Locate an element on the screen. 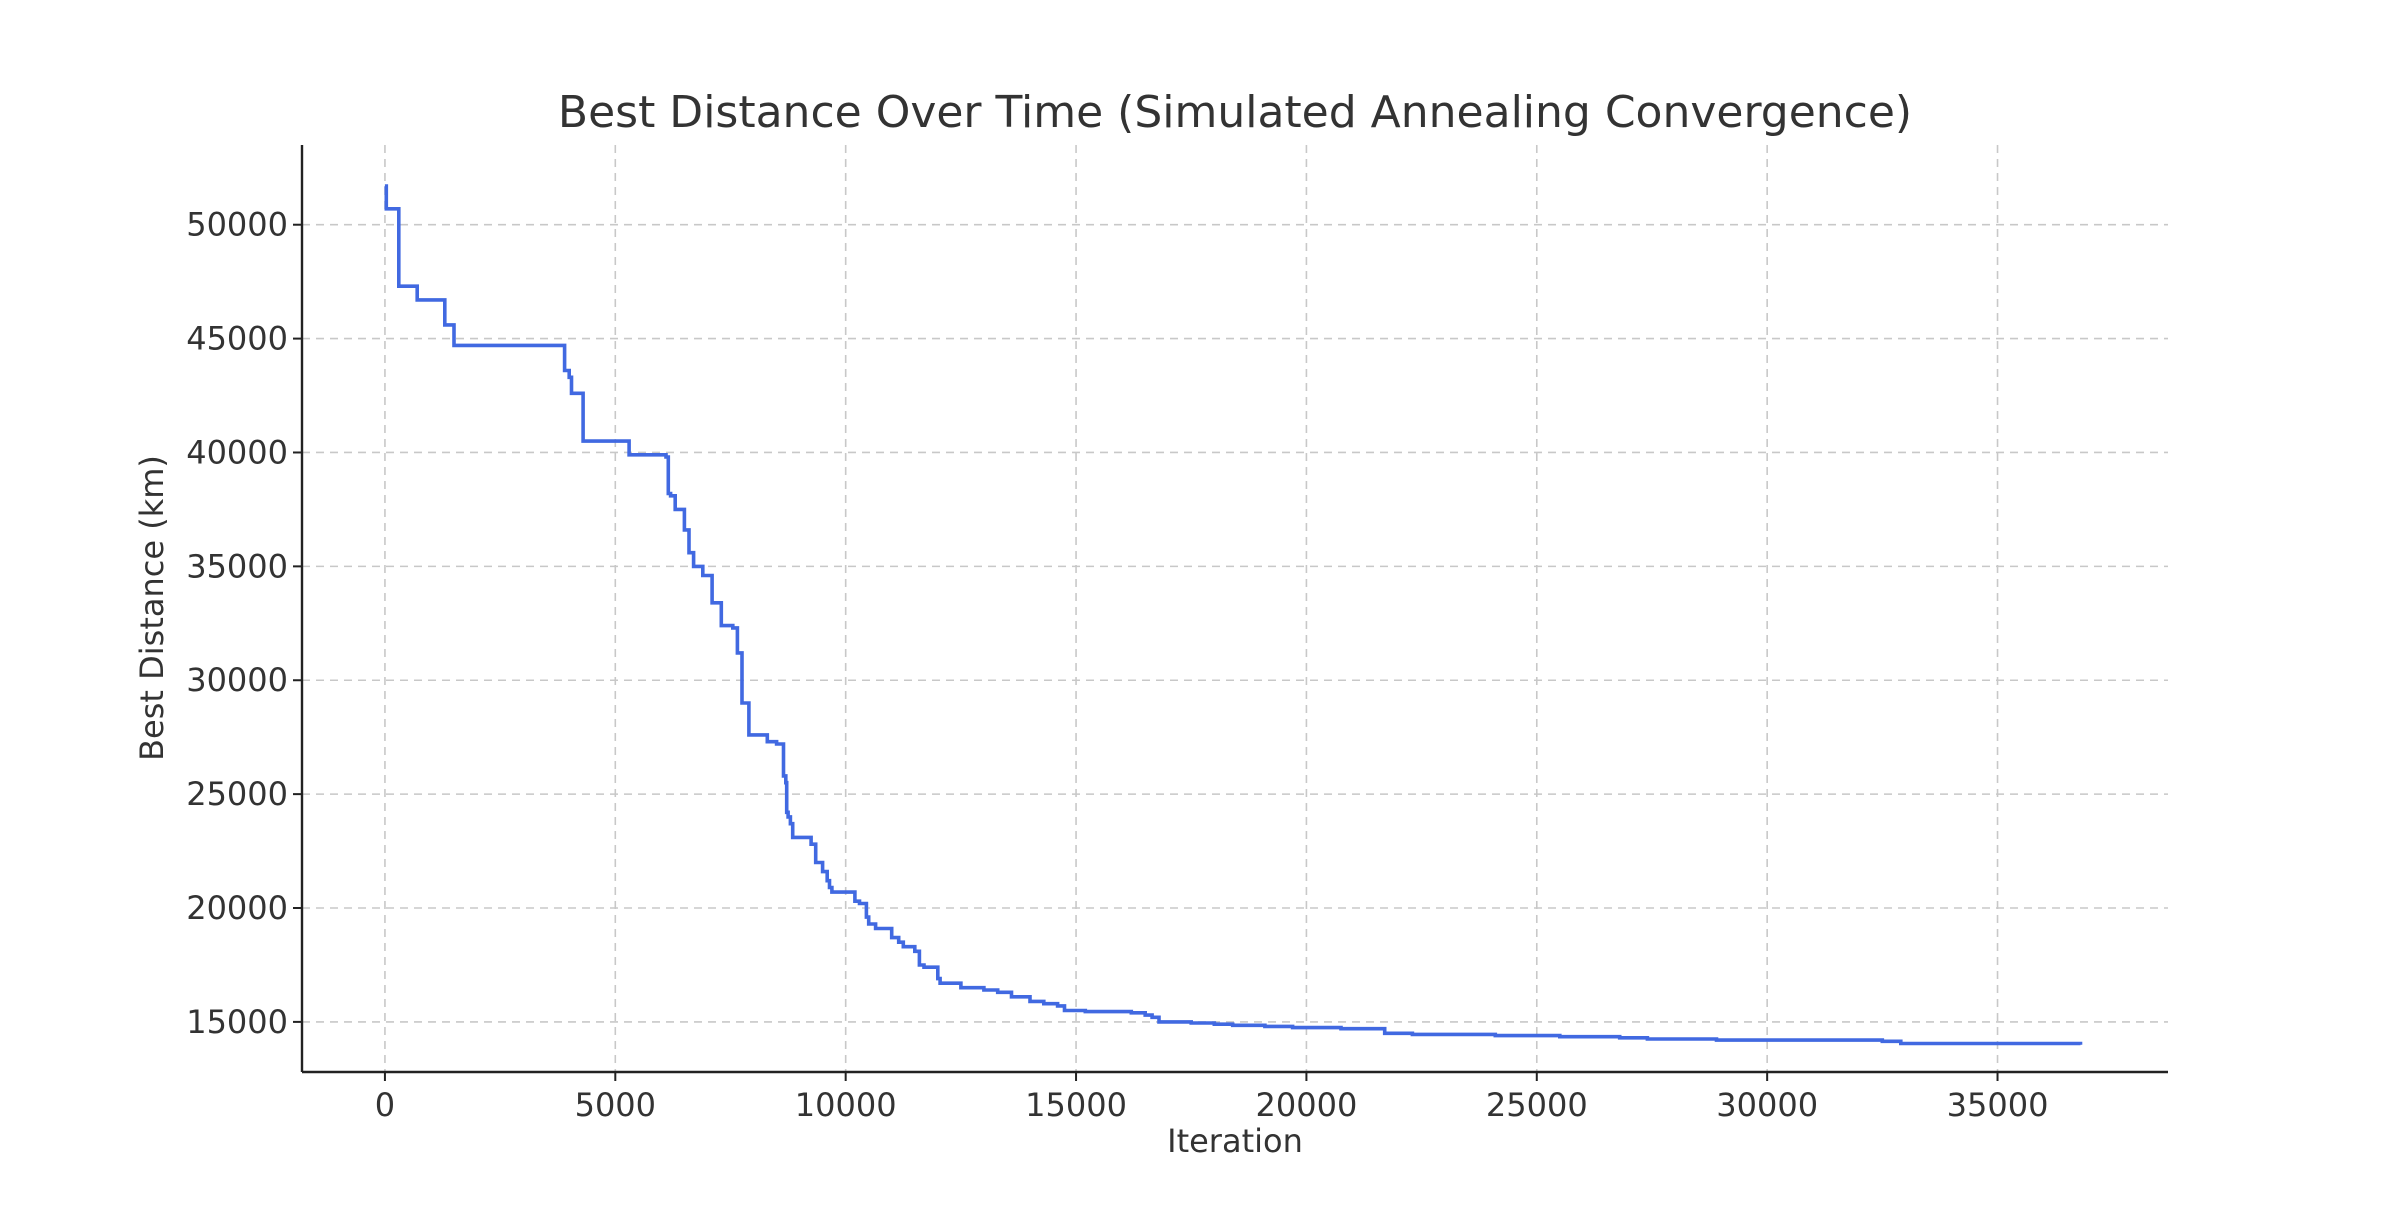 The width and height of the screenshot is (2400, 1205). x-tick-label: 0 is located at coordinates (385, 1105).